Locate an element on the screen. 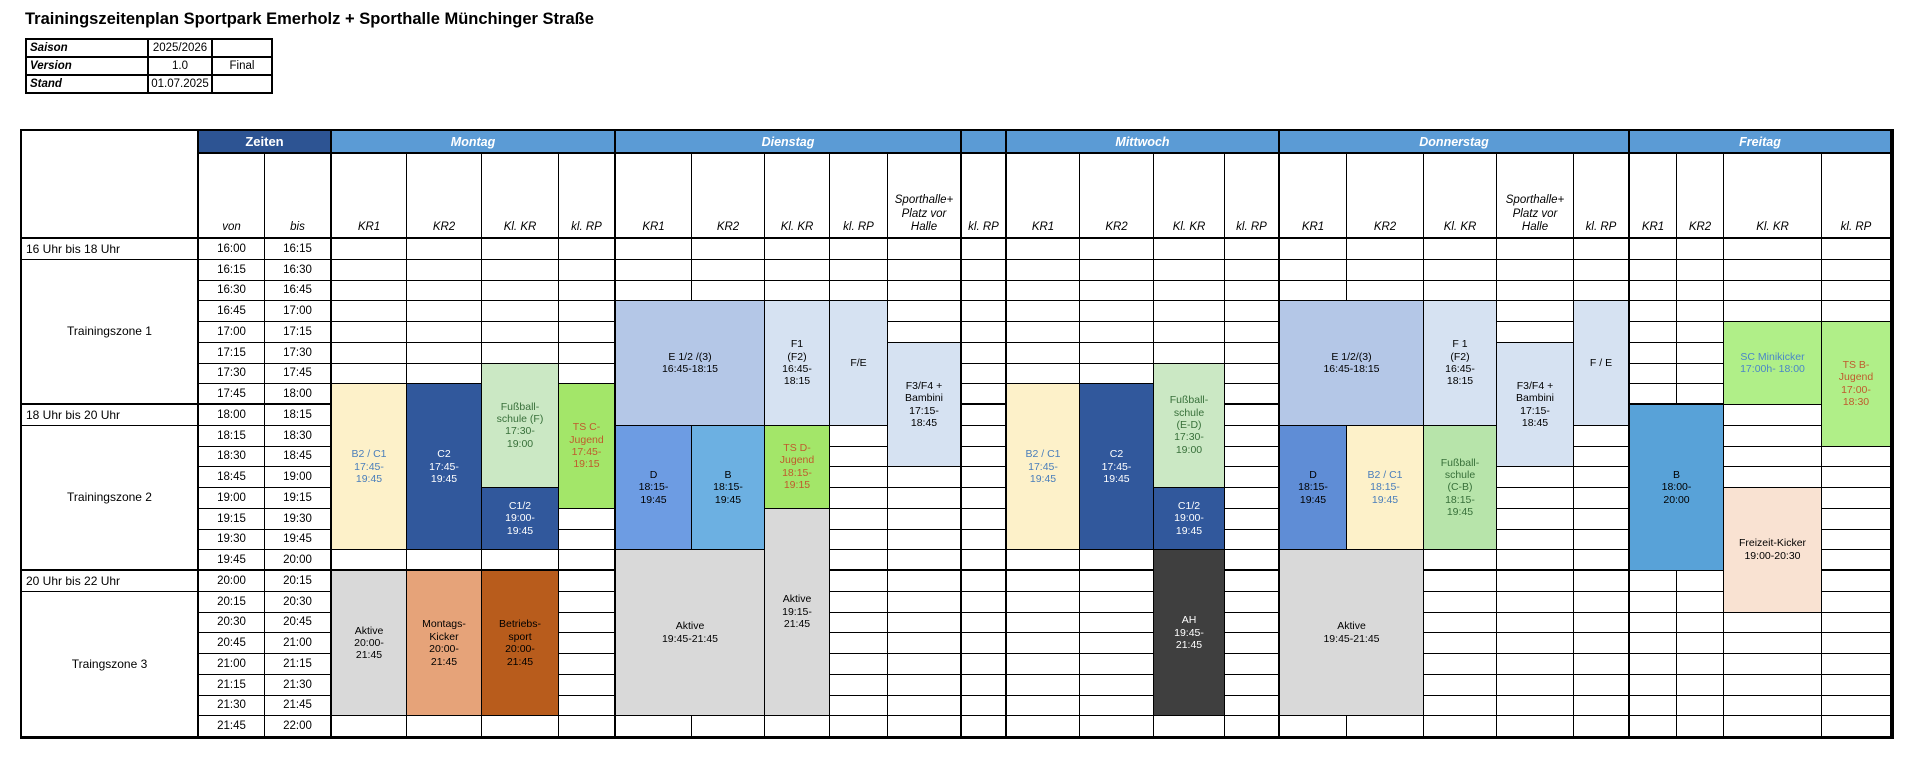  column-header-mittwoch-klrp: kl. RP is located at coordinates (1252, 196).